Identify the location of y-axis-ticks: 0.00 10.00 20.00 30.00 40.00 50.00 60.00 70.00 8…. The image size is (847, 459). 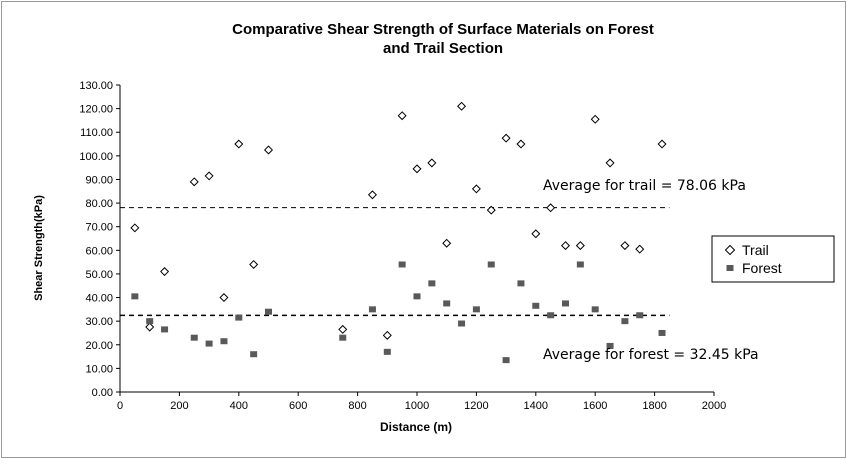
(99, 239).